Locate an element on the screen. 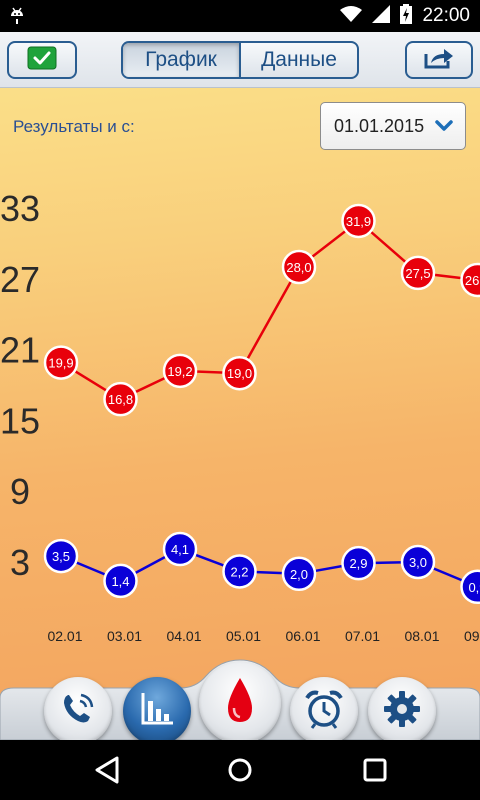  y-tick-label: 9 is located at coordinates (20, 491).